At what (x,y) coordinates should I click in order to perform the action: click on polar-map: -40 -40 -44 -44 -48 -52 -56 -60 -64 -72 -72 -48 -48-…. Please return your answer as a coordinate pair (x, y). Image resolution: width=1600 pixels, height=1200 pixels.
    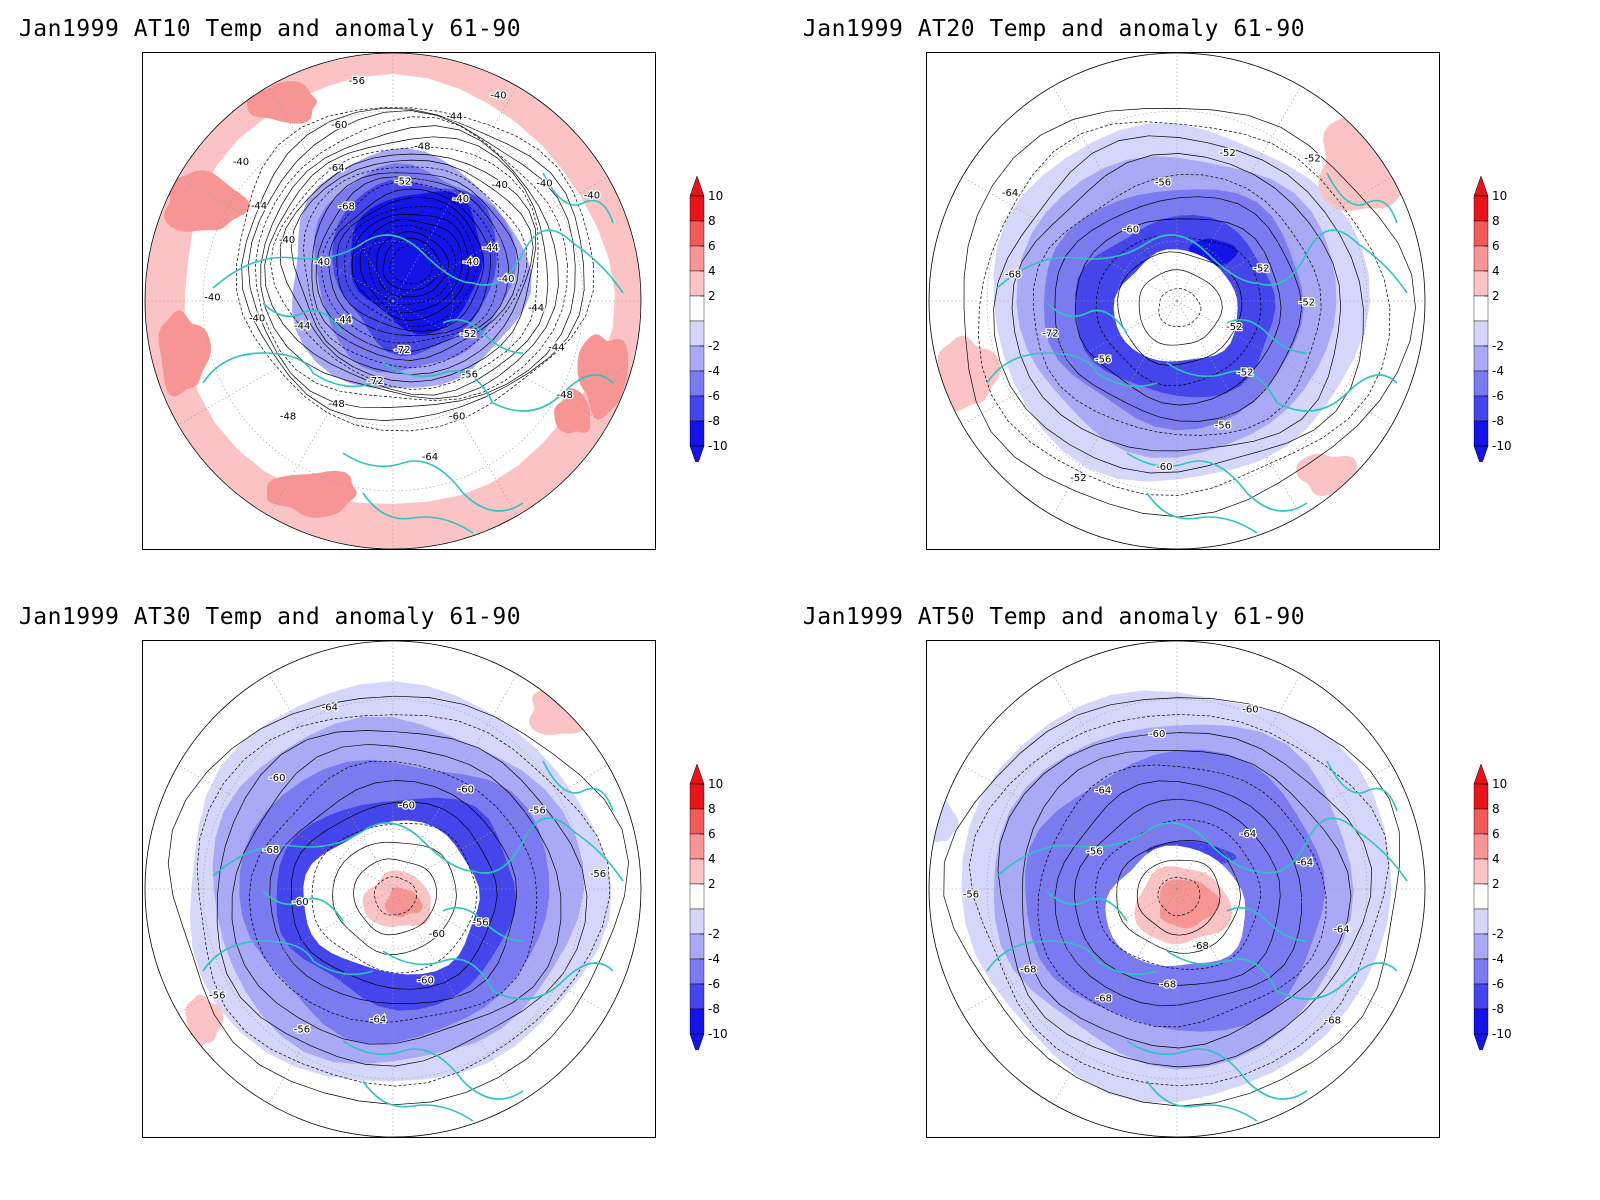
    Looking at the image, I should click on (399, 301).